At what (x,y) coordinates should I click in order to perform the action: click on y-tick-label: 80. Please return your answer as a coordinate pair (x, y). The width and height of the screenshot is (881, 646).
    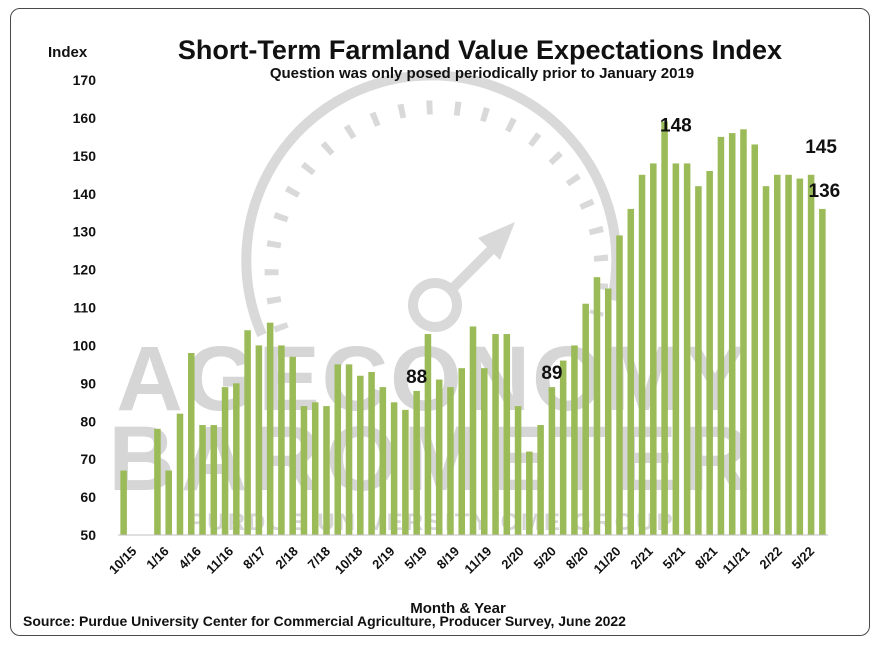
    Looking at the image, I should click on (88, 421).